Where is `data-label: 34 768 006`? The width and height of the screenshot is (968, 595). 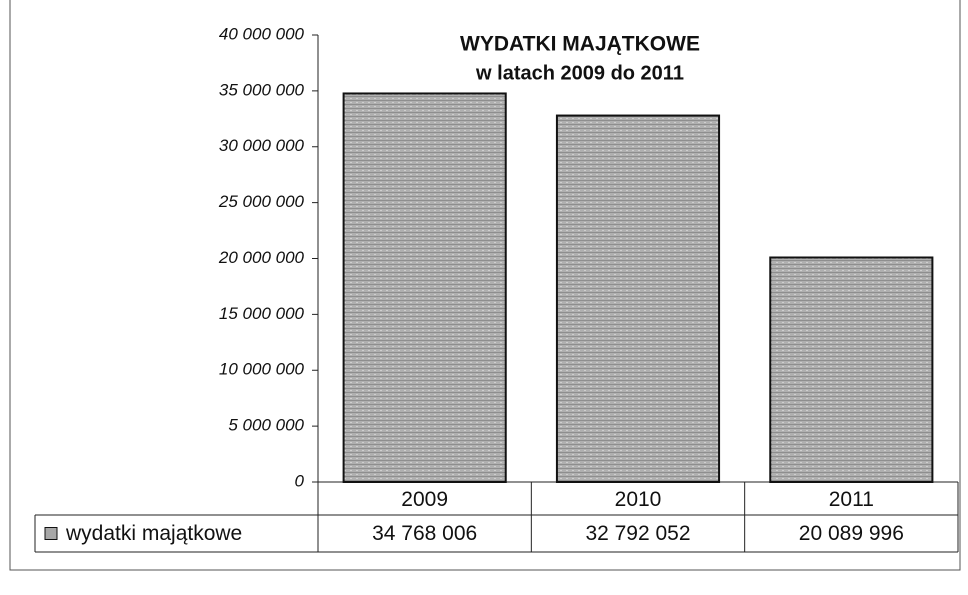 data-label: 34 768 006 is located at coordinates (424, 533).